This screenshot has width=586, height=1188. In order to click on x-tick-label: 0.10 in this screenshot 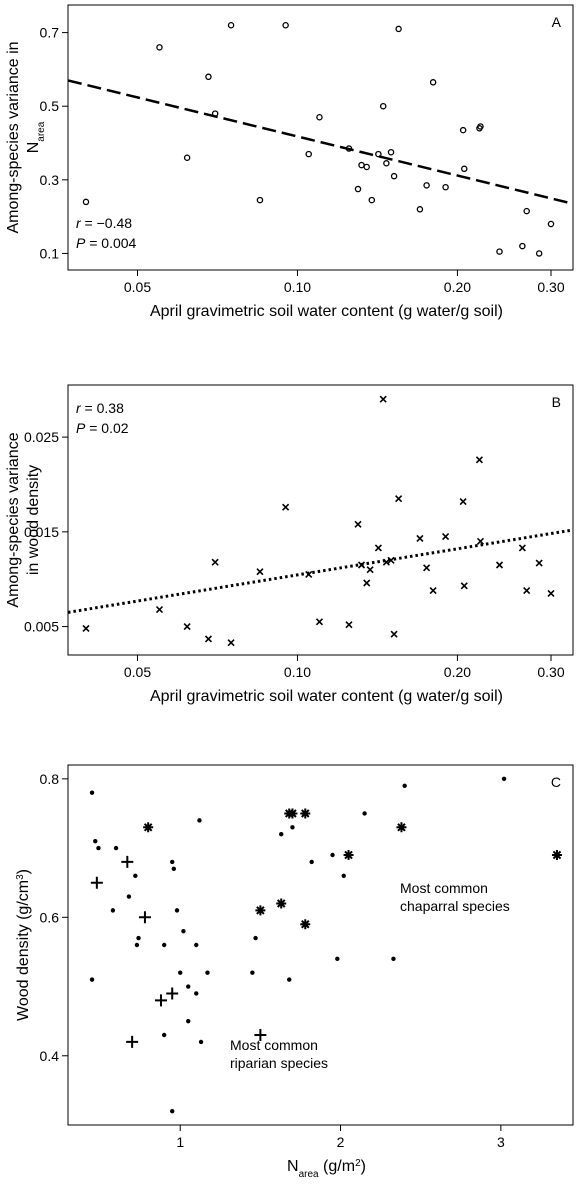, I will do `click(297, 672)`.